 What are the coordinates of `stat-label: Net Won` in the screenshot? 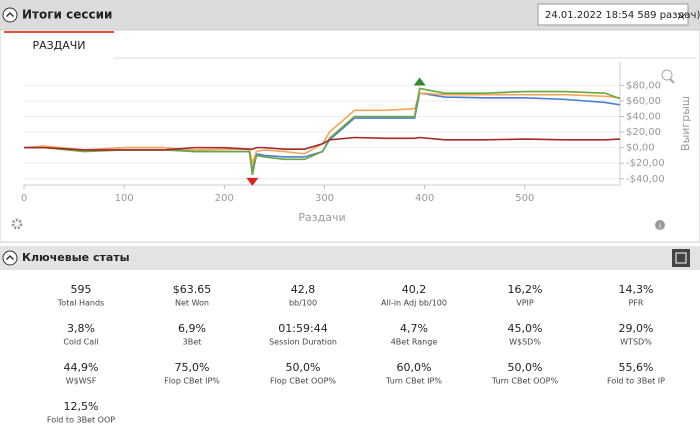 It's located at (192, 303).